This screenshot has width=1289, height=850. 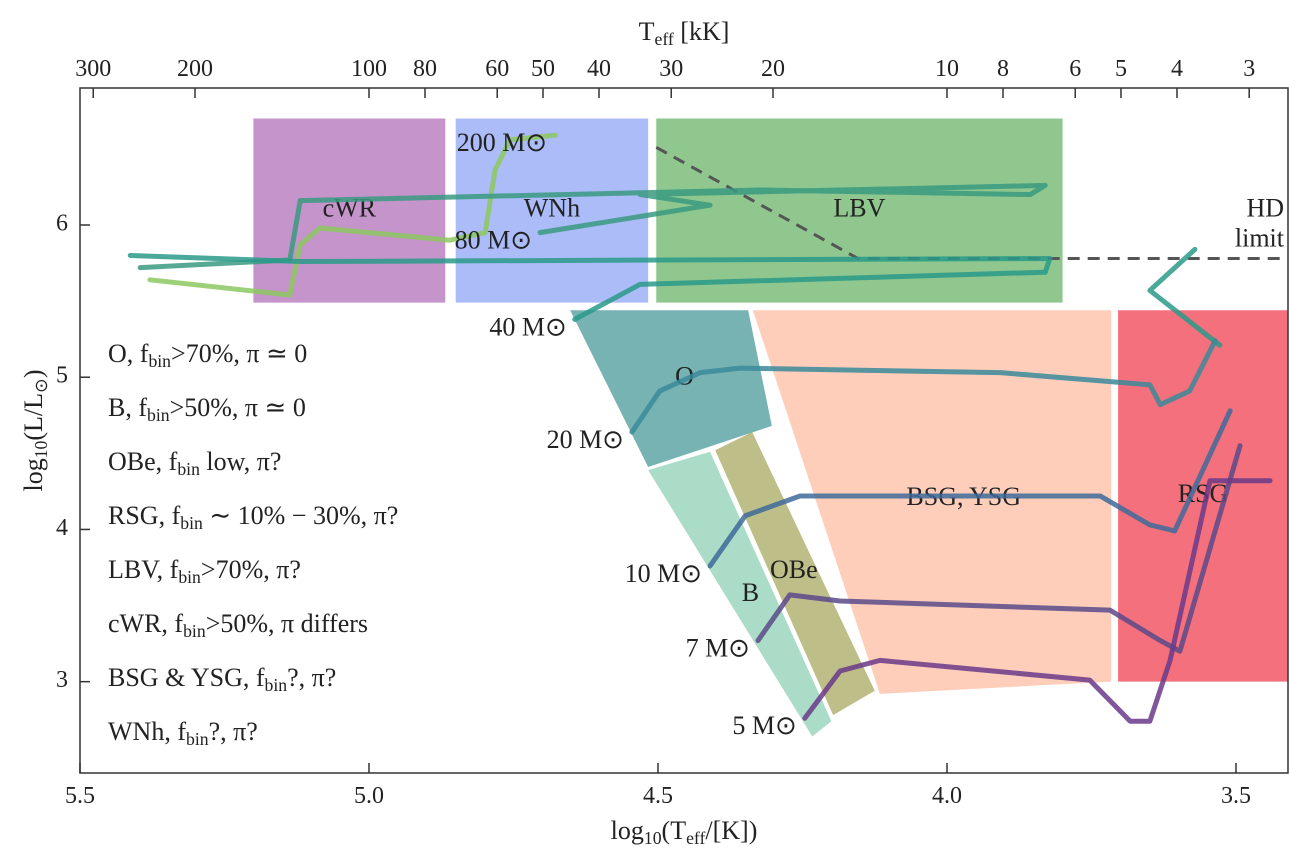 I want to click on y-tick-label: 5, so click(x=62, y=376).